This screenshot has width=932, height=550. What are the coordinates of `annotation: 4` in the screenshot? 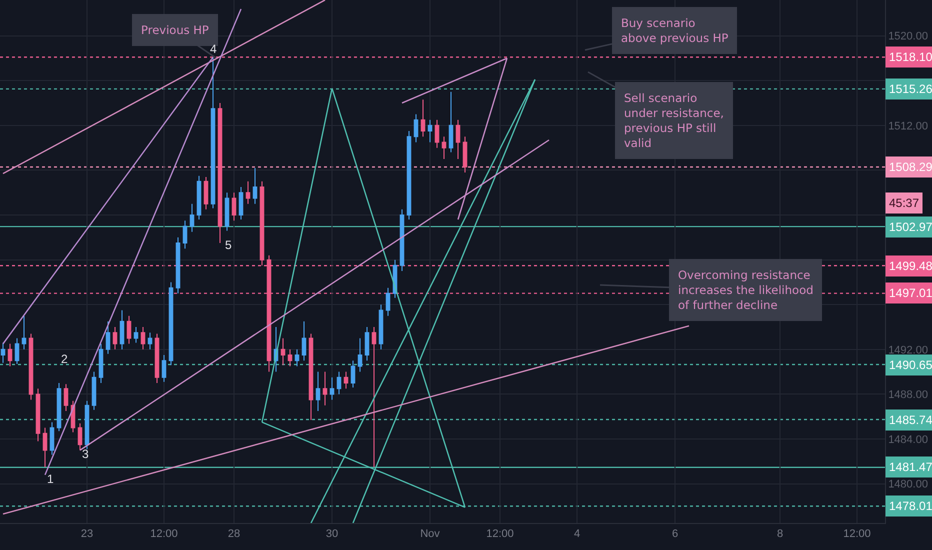 It's located at (213, 49).